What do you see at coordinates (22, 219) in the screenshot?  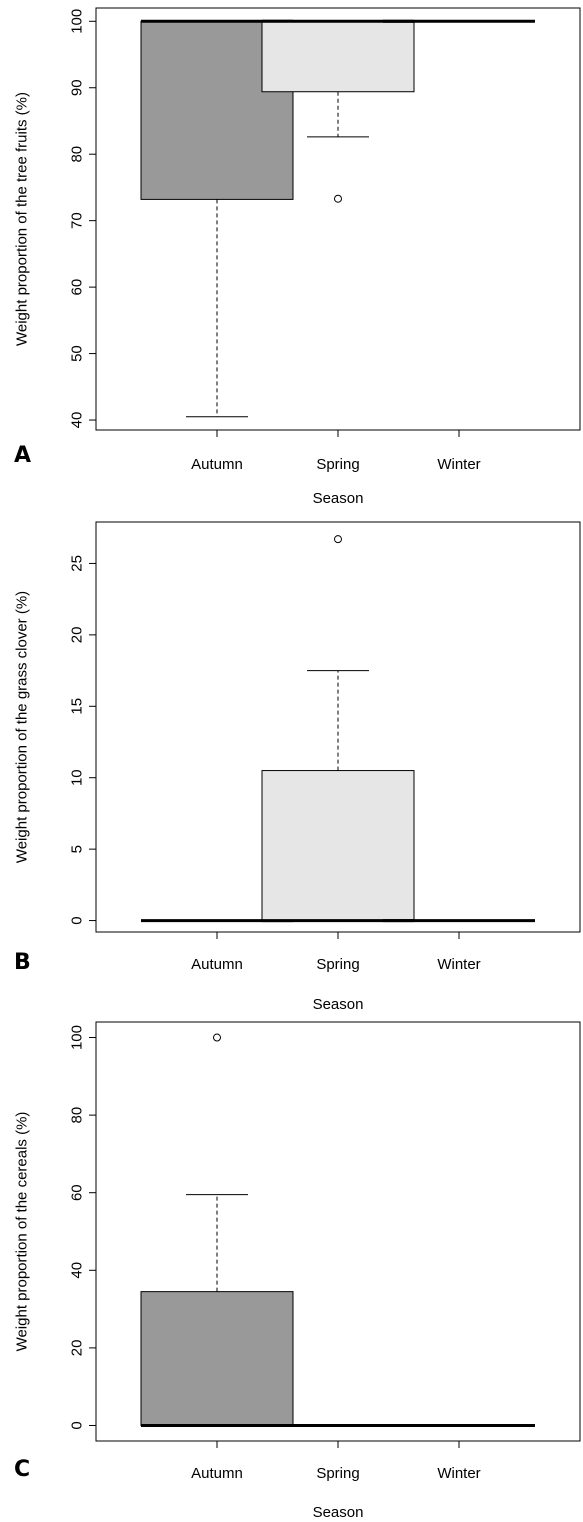 I see `y-axis-title: Weight proportion of the tree fruits (%)` at bounding box center [22, 219].